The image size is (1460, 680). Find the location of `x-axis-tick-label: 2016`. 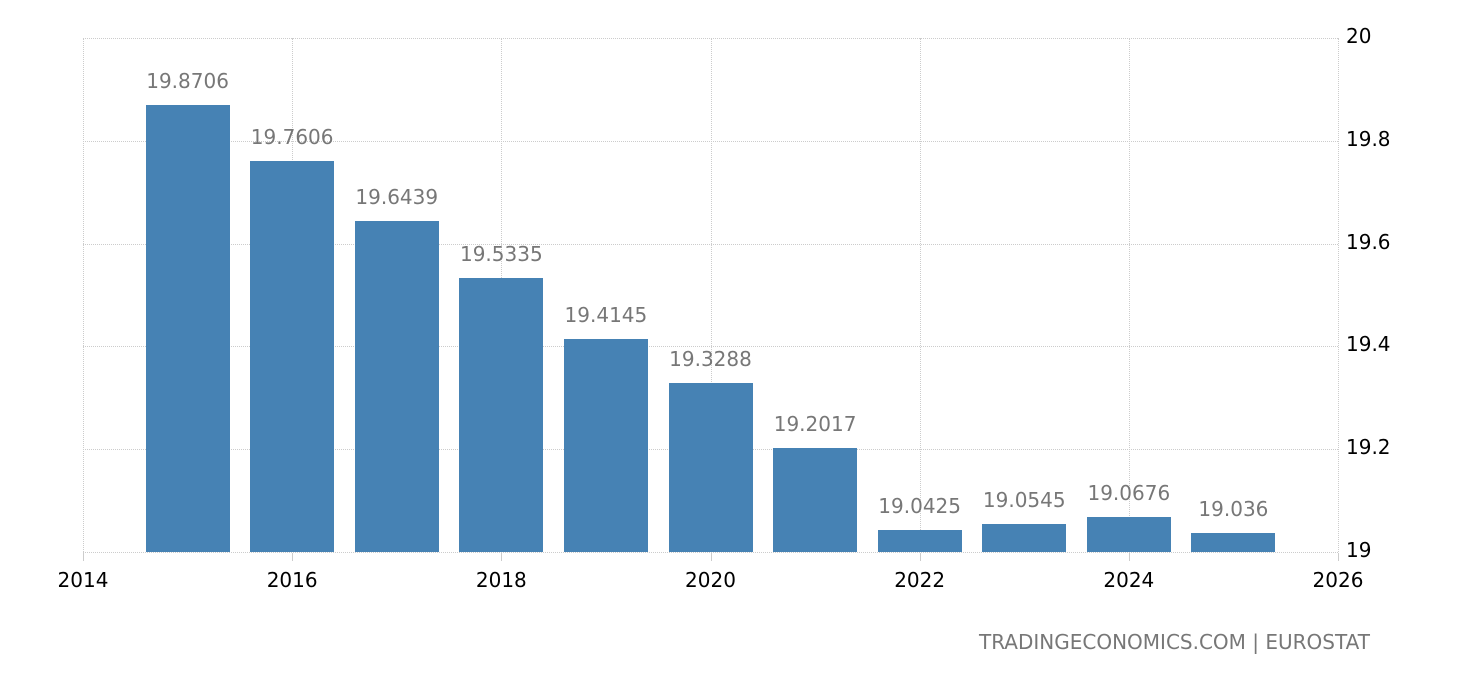

x-axis-tick-label: 2016 is located at coordinates (292, 580).